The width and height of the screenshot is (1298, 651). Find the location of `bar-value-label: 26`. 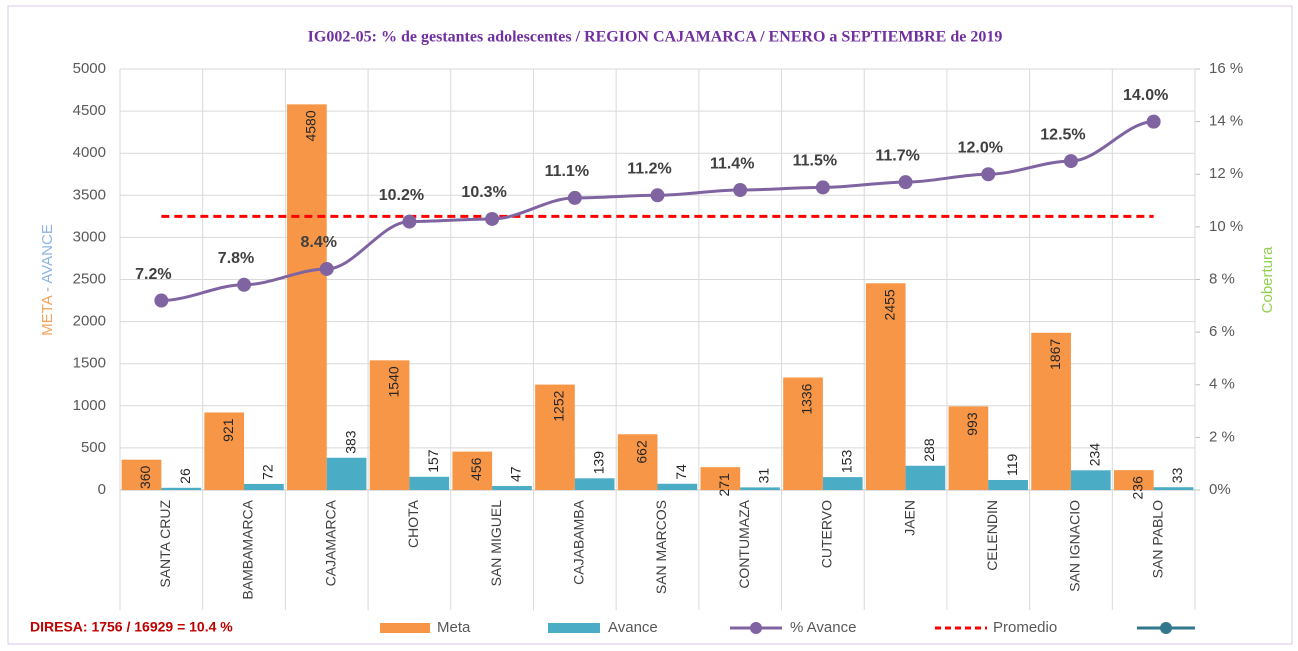

bar-value-label: 26 is located at coordinates (185, 476).